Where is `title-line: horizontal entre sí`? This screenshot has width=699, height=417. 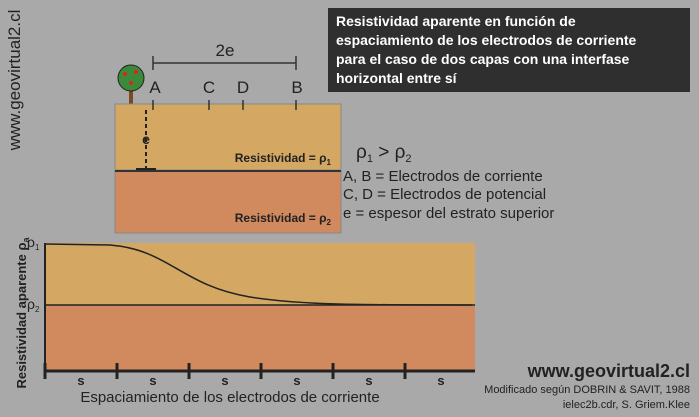
title-line: horizontal entre sí is located at coordinates (397, 78).